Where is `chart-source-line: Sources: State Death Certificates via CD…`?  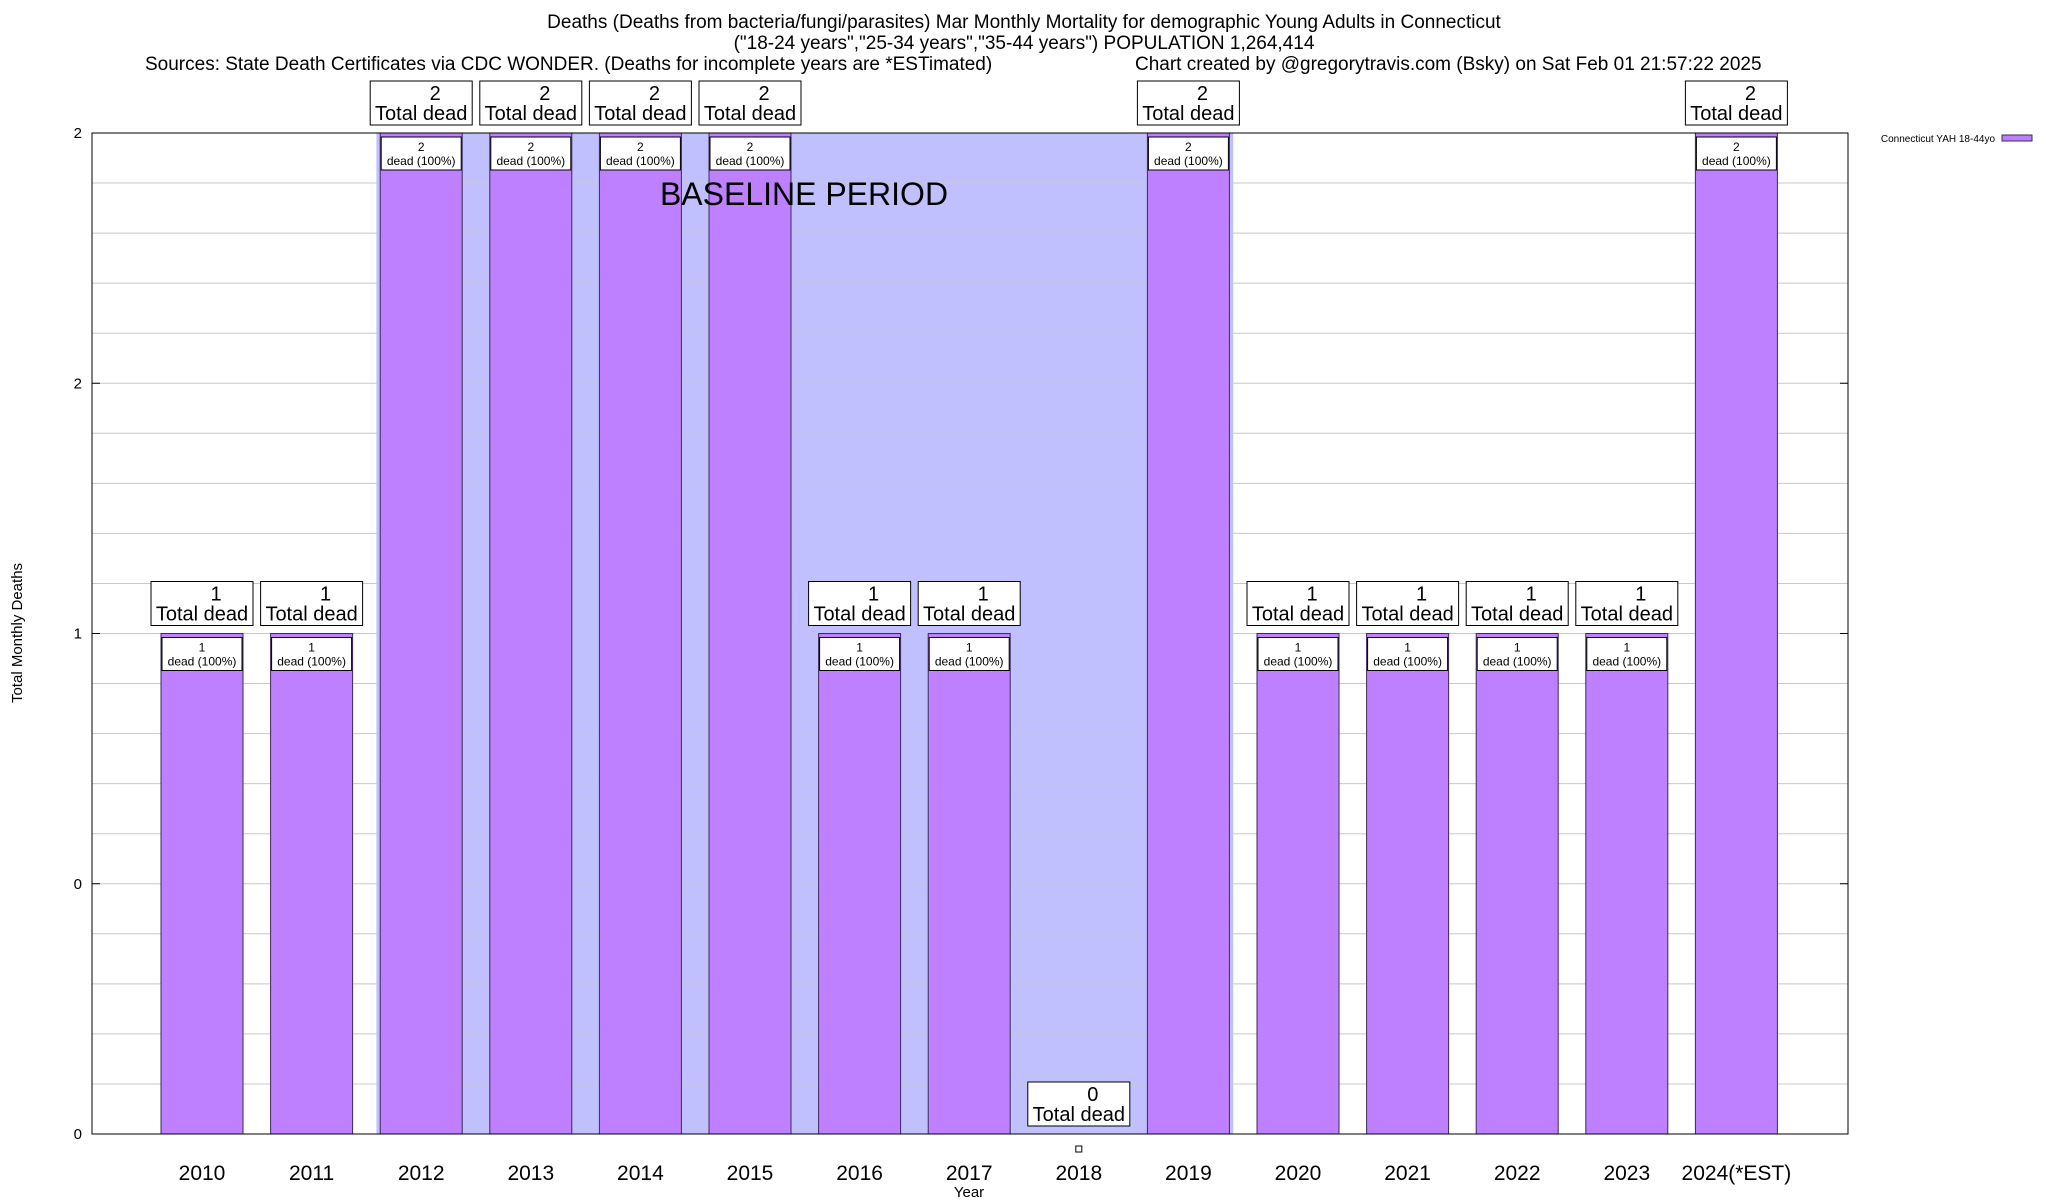 chart-source-line: Sources: State Death Certificates via CD… is located at coordinates (1024, 65).